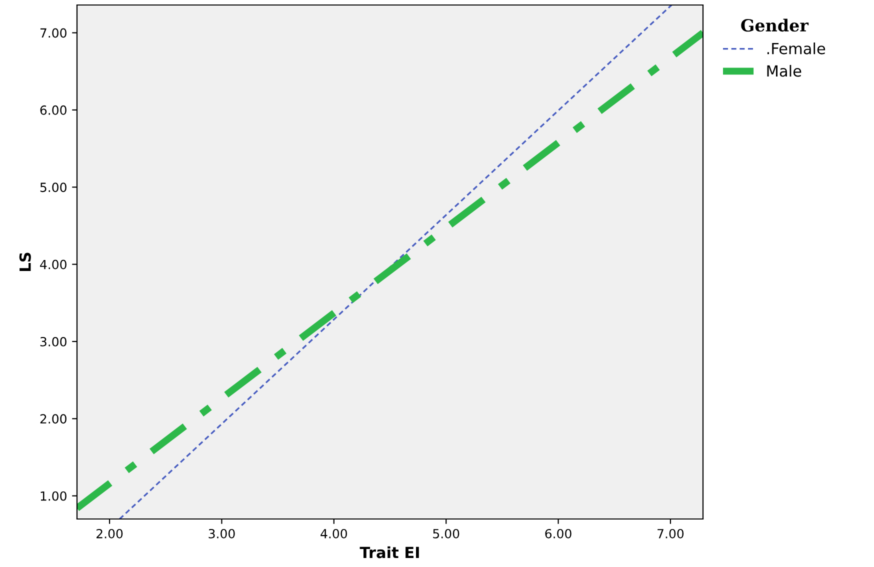 Image resolution: width=874 pixels, height=567 pixels. What do you see at coordinates (558, 533) in the screenshot?
I see `x-tick-label: 6.00` at bounding box center [558, 533].